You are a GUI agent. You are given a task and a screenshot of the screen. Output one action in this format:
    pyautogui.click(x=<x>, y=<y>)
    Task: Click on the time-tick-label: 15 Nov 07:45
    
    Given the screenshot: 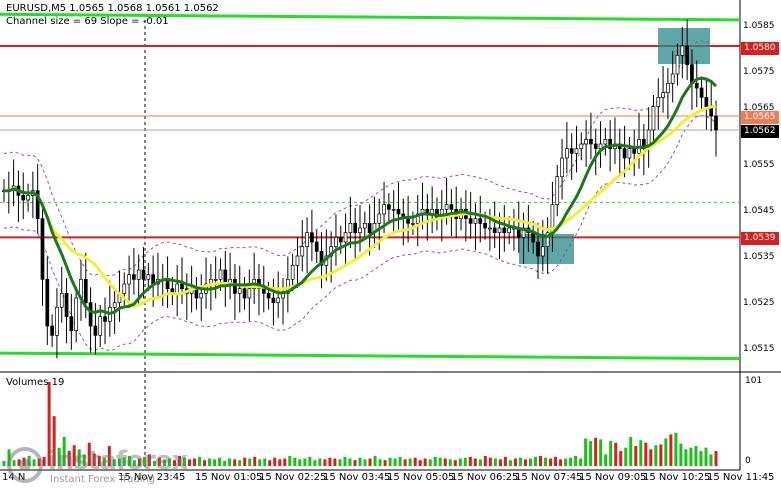 What is the action you would take?
    pyautogui.click(x=549, y=477)
    